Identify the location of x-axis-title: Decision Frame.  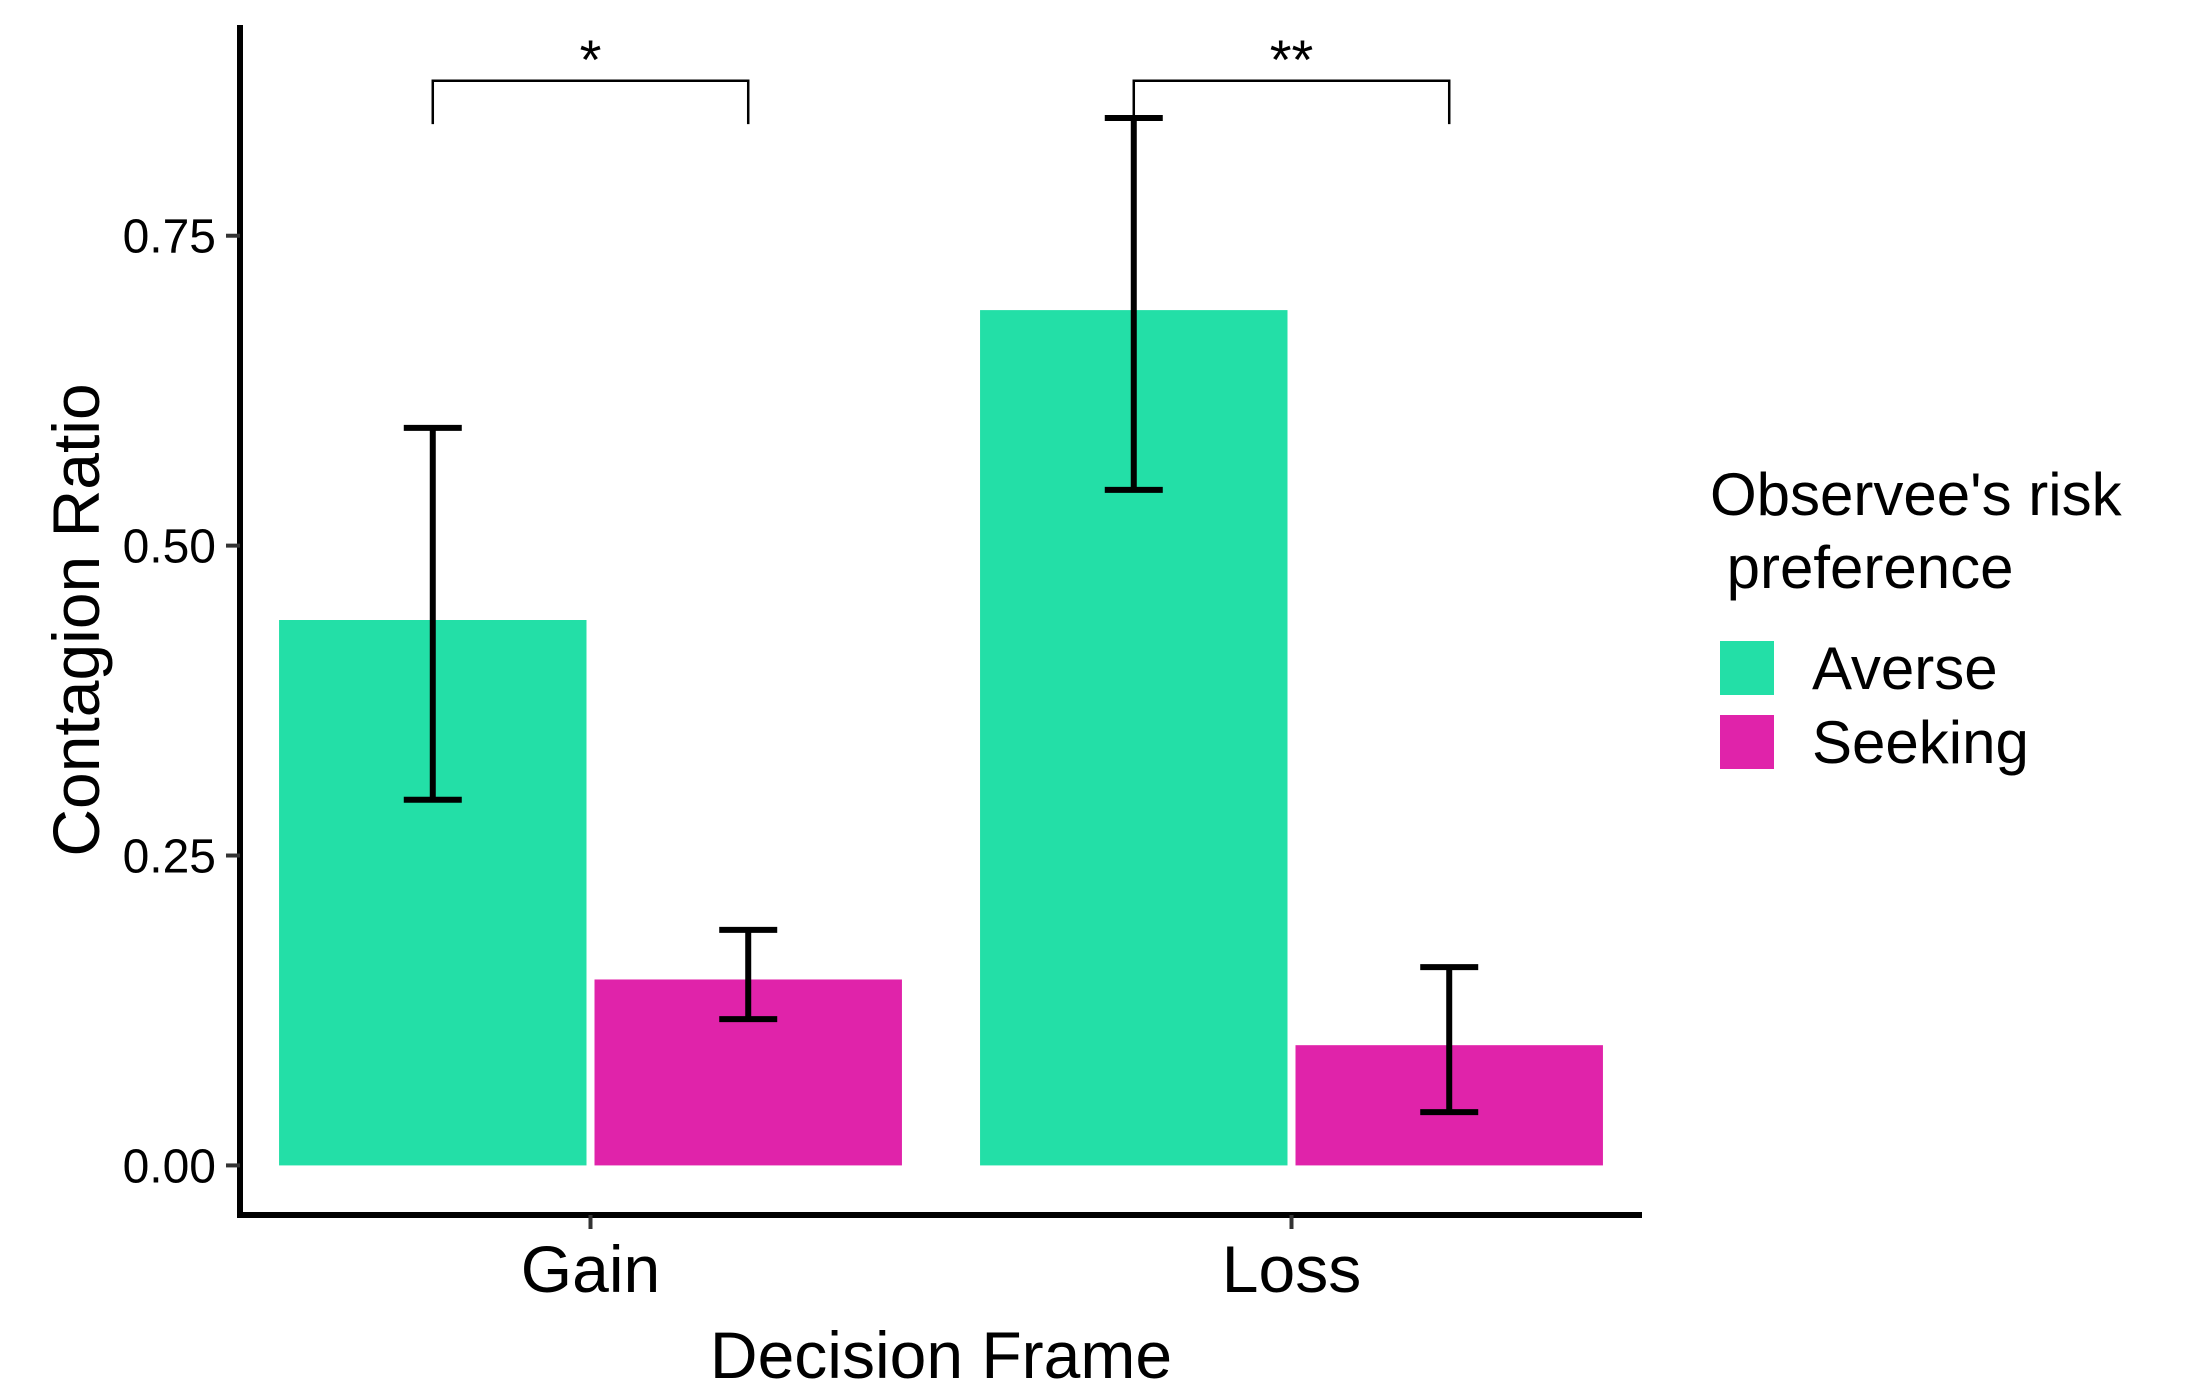
(941, 1355).